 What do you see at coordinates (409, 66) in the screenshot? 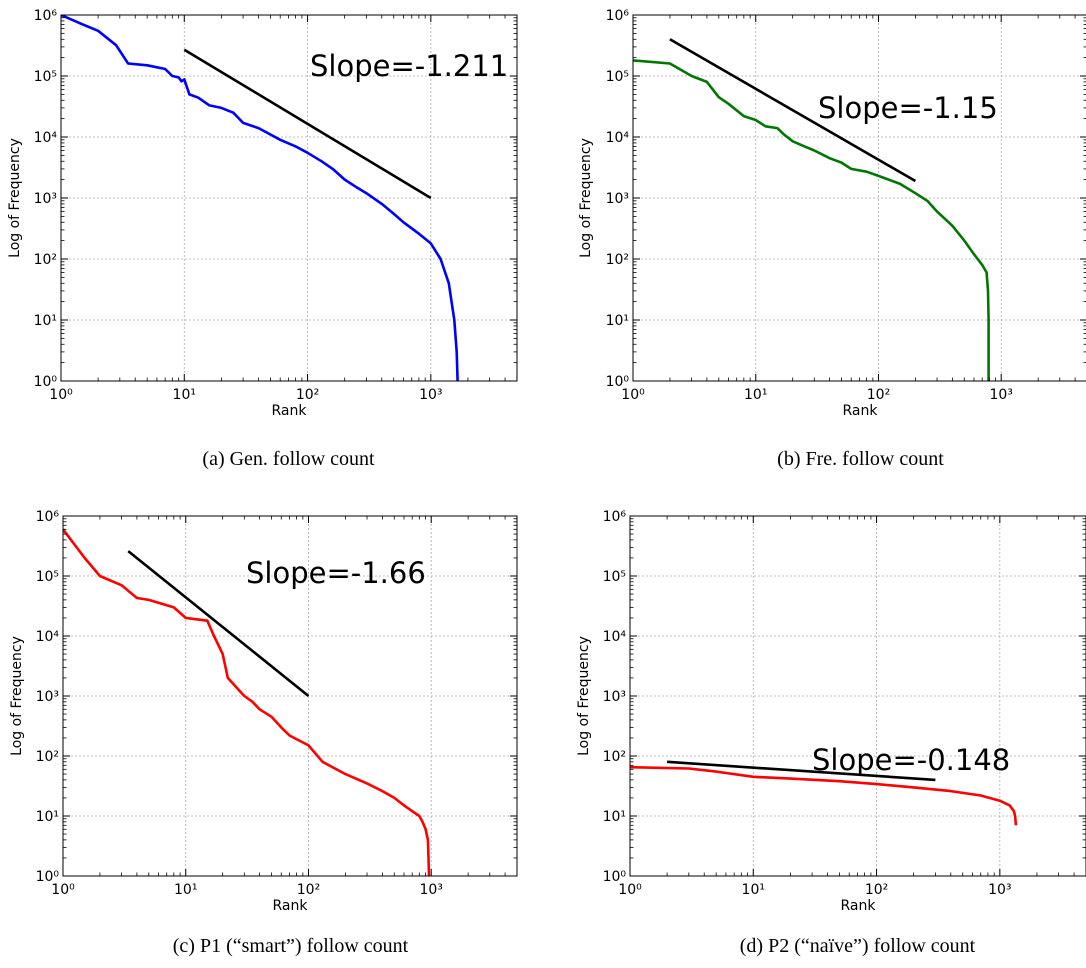
I see `slope-annotation: Slope=-1.211` at bounding box center [409, 66].